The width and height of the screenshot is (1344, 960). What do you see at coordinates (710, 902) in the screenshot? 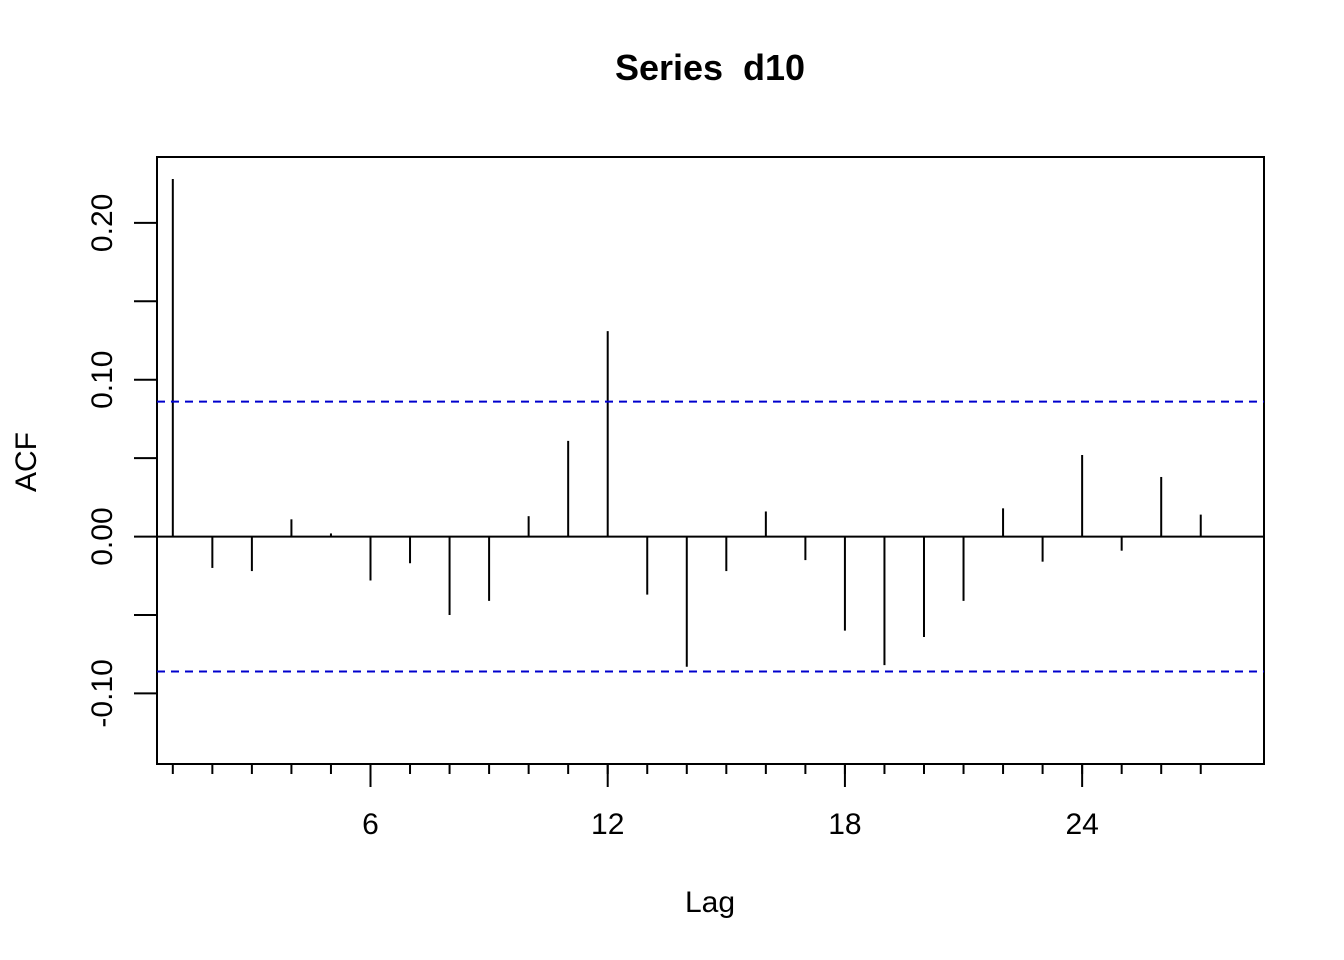
I see `x-axis-label: Lag` at bounding box center [710, 902].